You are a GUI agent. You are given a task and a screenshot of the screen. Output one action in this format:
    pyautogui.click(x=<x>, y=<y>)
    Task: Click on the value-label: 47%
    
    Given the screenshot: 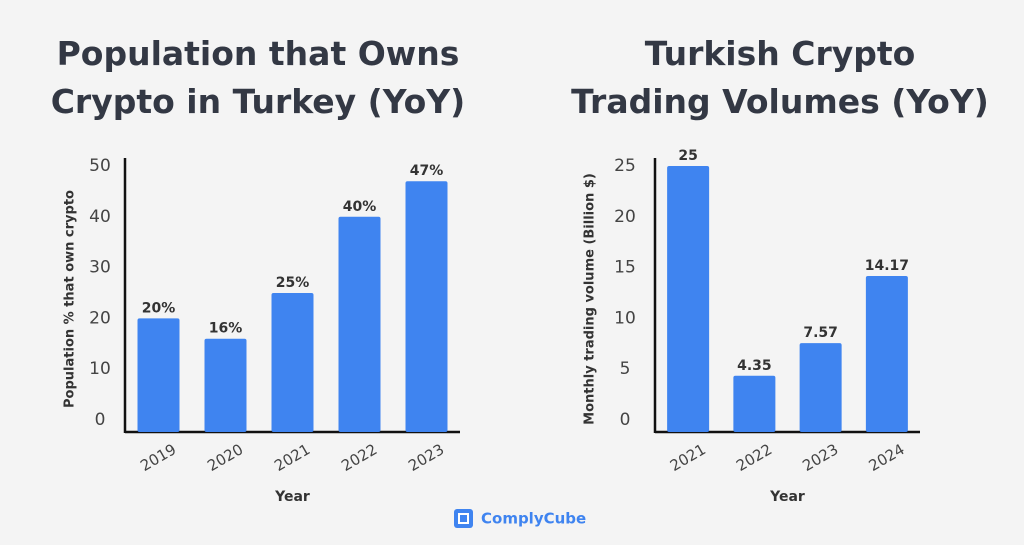 What is the action you would take?
    pyautogui.click(x=427, y=171)
    